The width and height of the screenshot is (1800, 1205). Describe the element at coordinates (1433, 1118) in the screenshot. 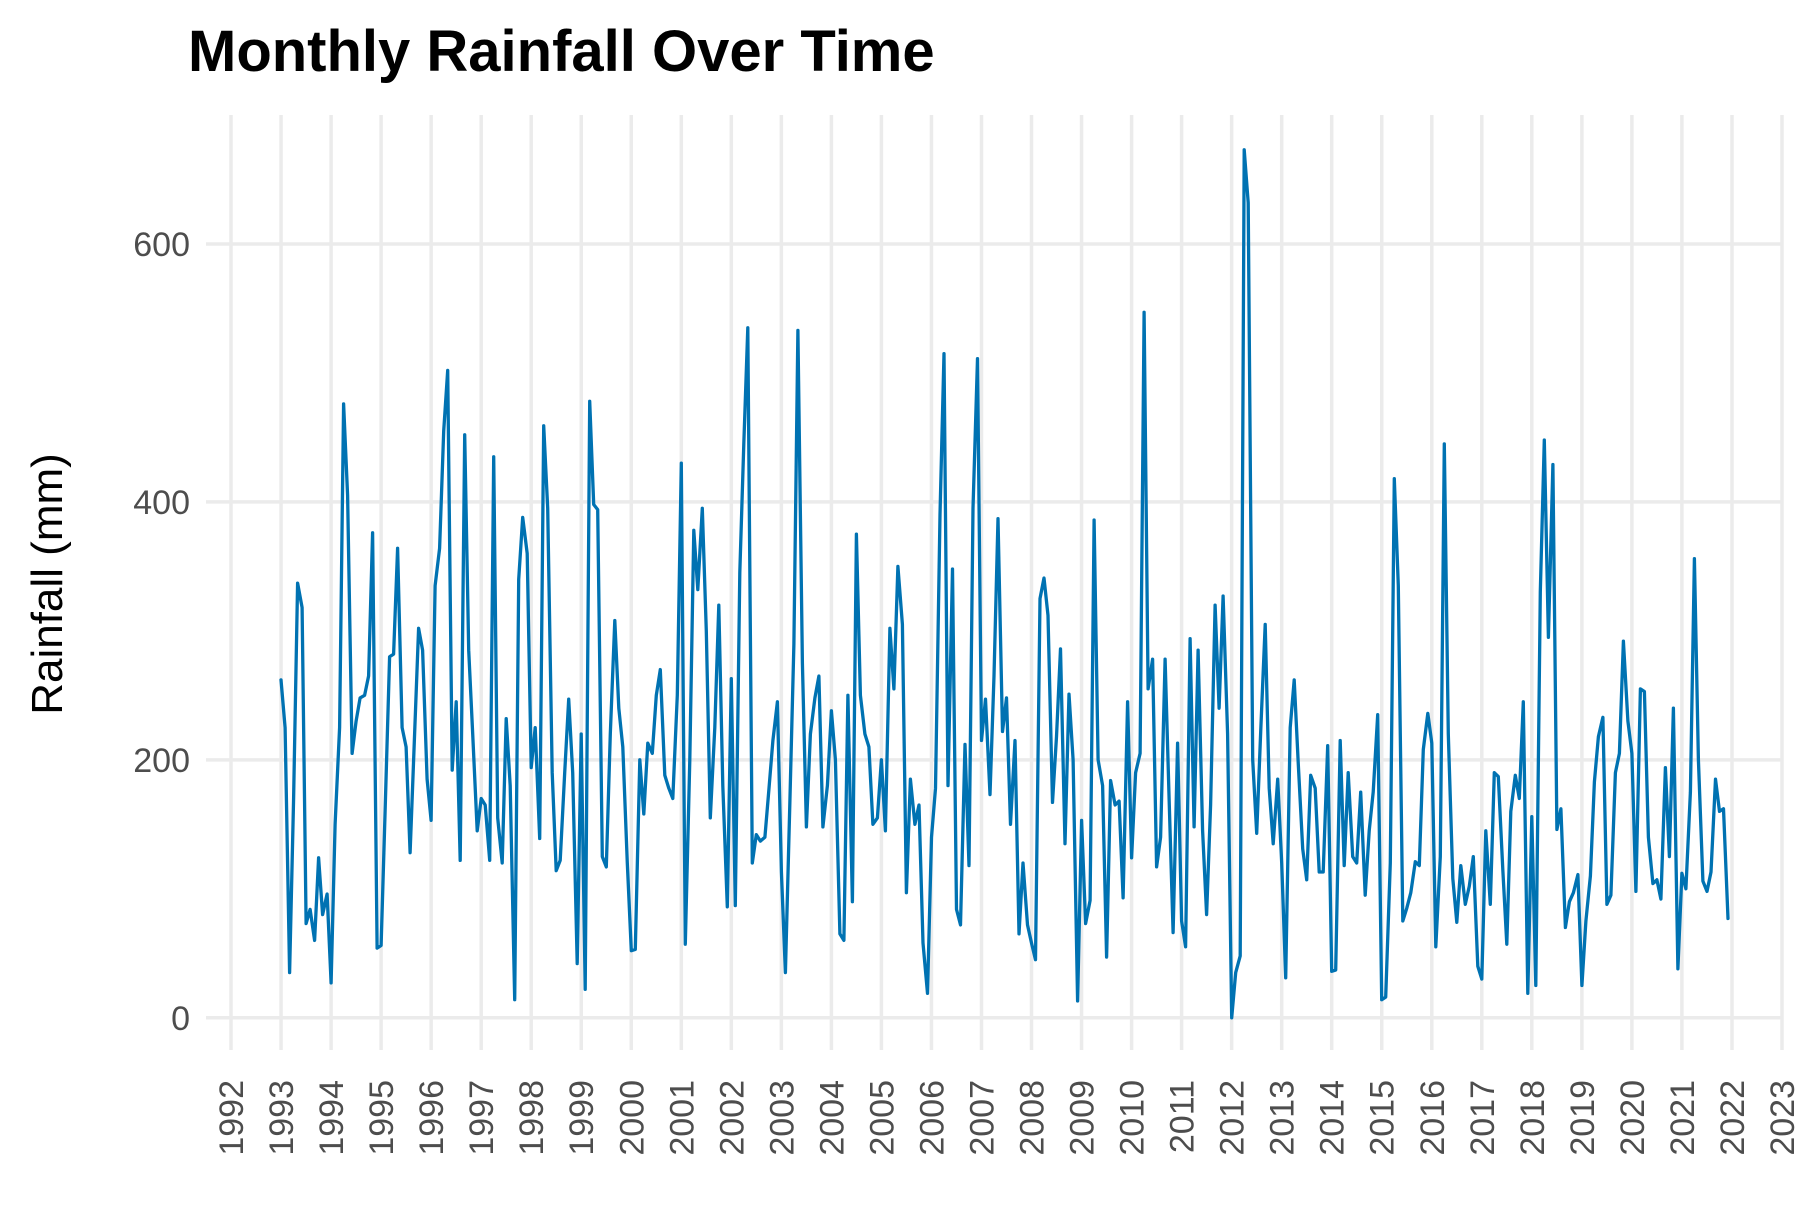

I see `x-tick-label: 2016` at that location.